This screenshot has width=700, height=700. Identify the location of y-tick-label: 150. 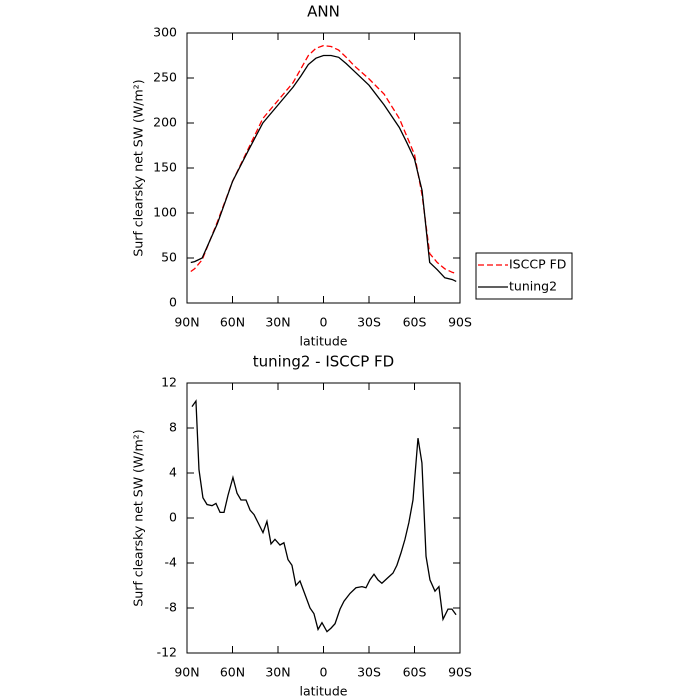
(165, 167).